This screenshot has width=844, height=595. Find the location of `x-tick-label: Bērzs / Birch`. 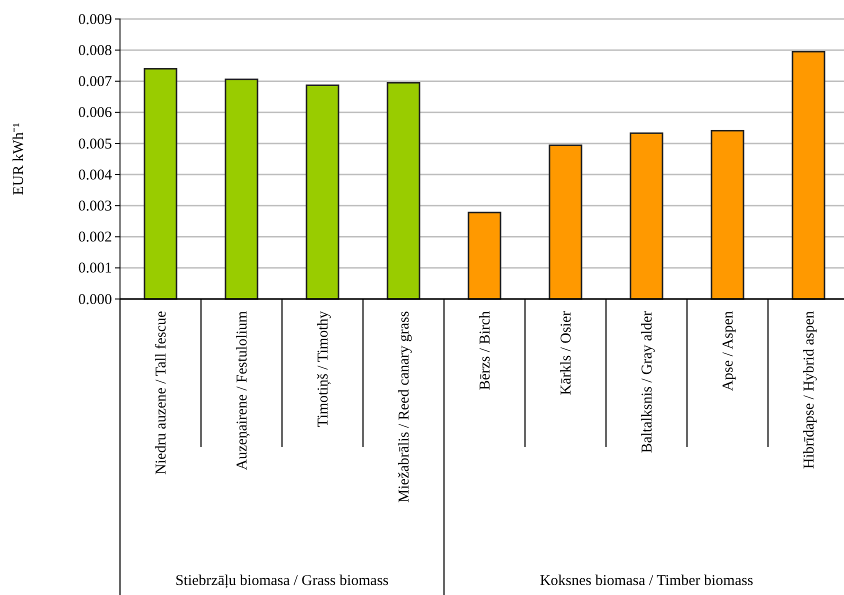

x-tick-label: Bērzs / Birch is located at coordinates (486, 350).